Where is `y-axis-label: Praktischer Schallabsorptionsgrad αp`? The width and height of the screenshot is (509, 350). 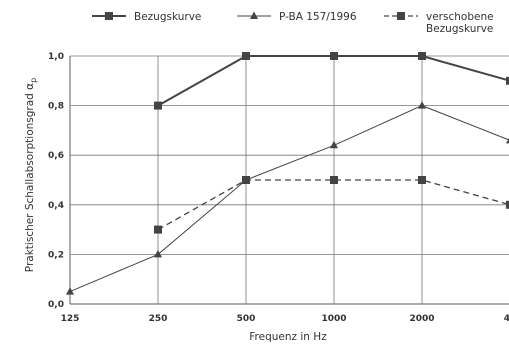
y-axis-label: Praktischer Schallabsorptionsgrad αp is located at coordinates (31, 175).